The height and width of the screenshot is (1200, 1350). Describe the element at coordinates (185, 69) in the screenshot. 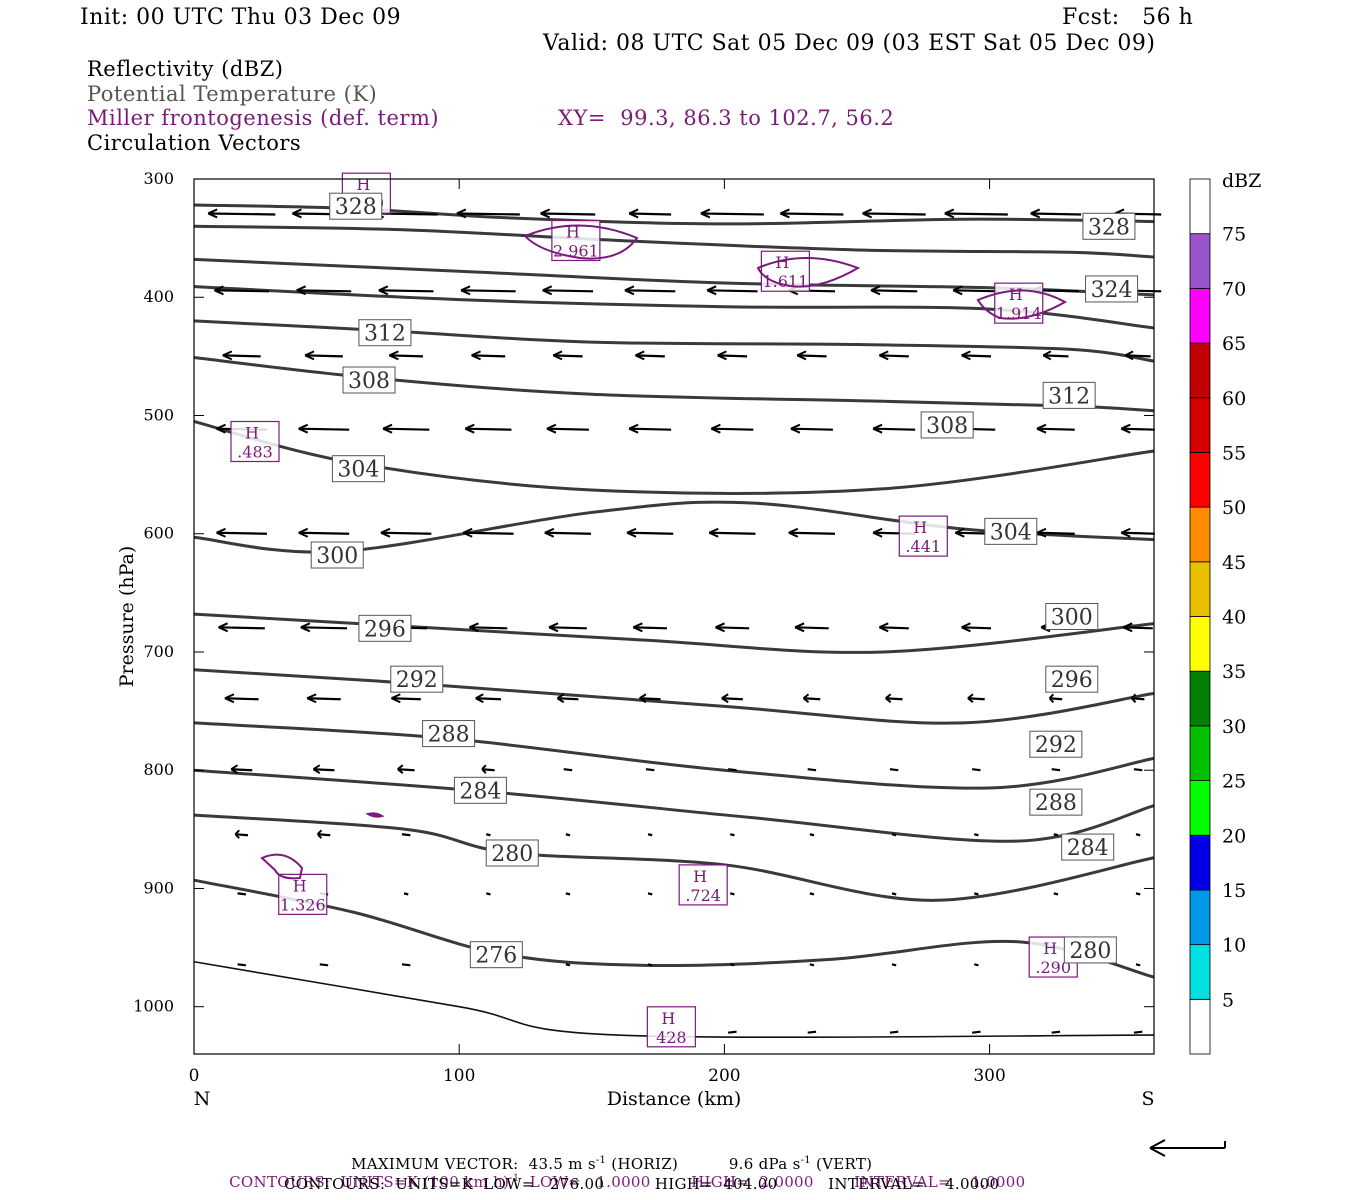

I see `field-reflectivity: Reflectivity (dBZ)` at that location.